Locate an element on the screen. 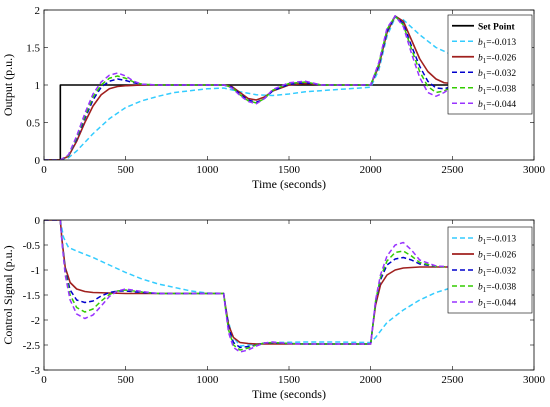 This screenshot has width=550, height=407. y-tick-label: 1 is located at coordinates (38, 86).